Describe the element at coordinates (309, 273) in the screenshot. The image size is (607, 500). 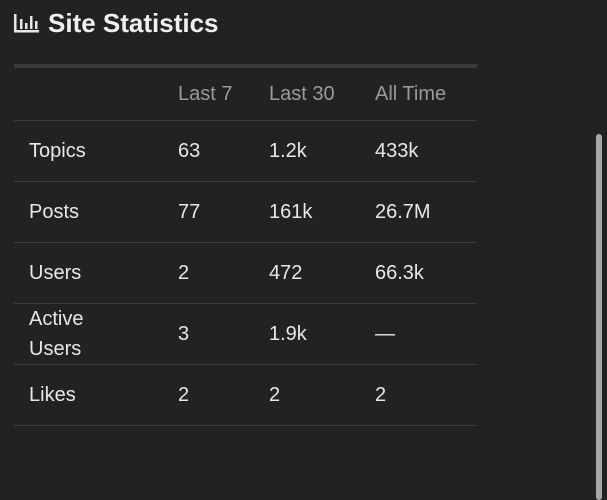
I see `stat-value: 472` at that location.